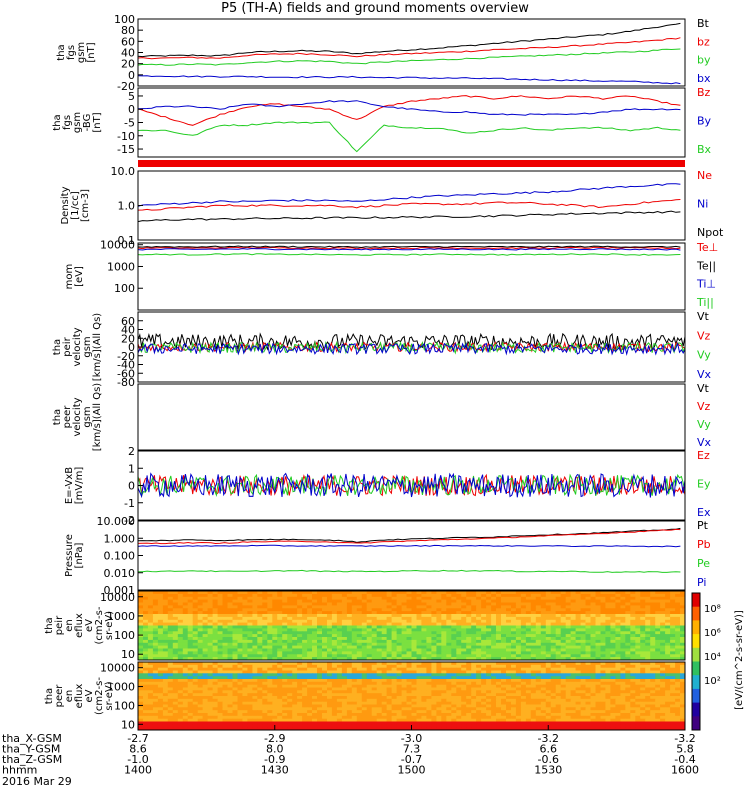  What do you see at coordinates (128, 338) in the screenshot?
I see `y-tick-label: 20` at bounding box center [128, 338].